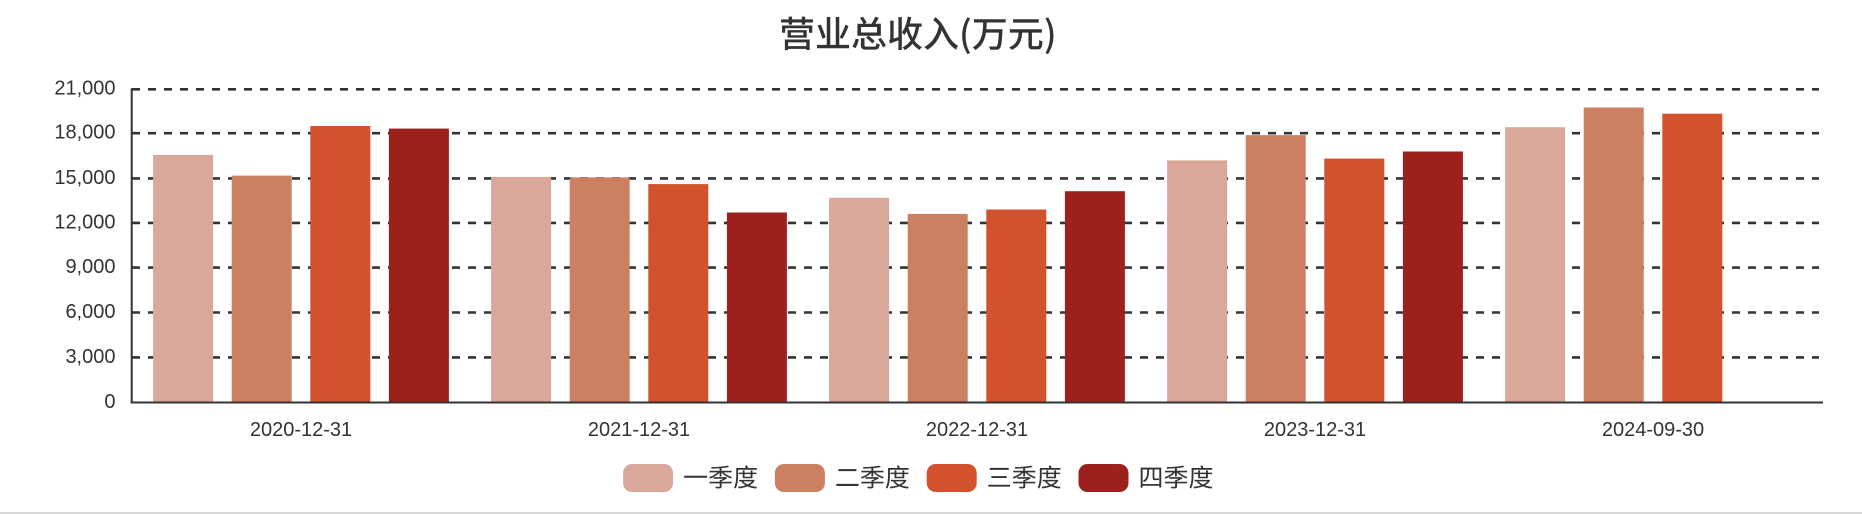 This screenshot has width=1862, height=514. I want to click on svg-text: 2021-12-31, so click(639, 430).